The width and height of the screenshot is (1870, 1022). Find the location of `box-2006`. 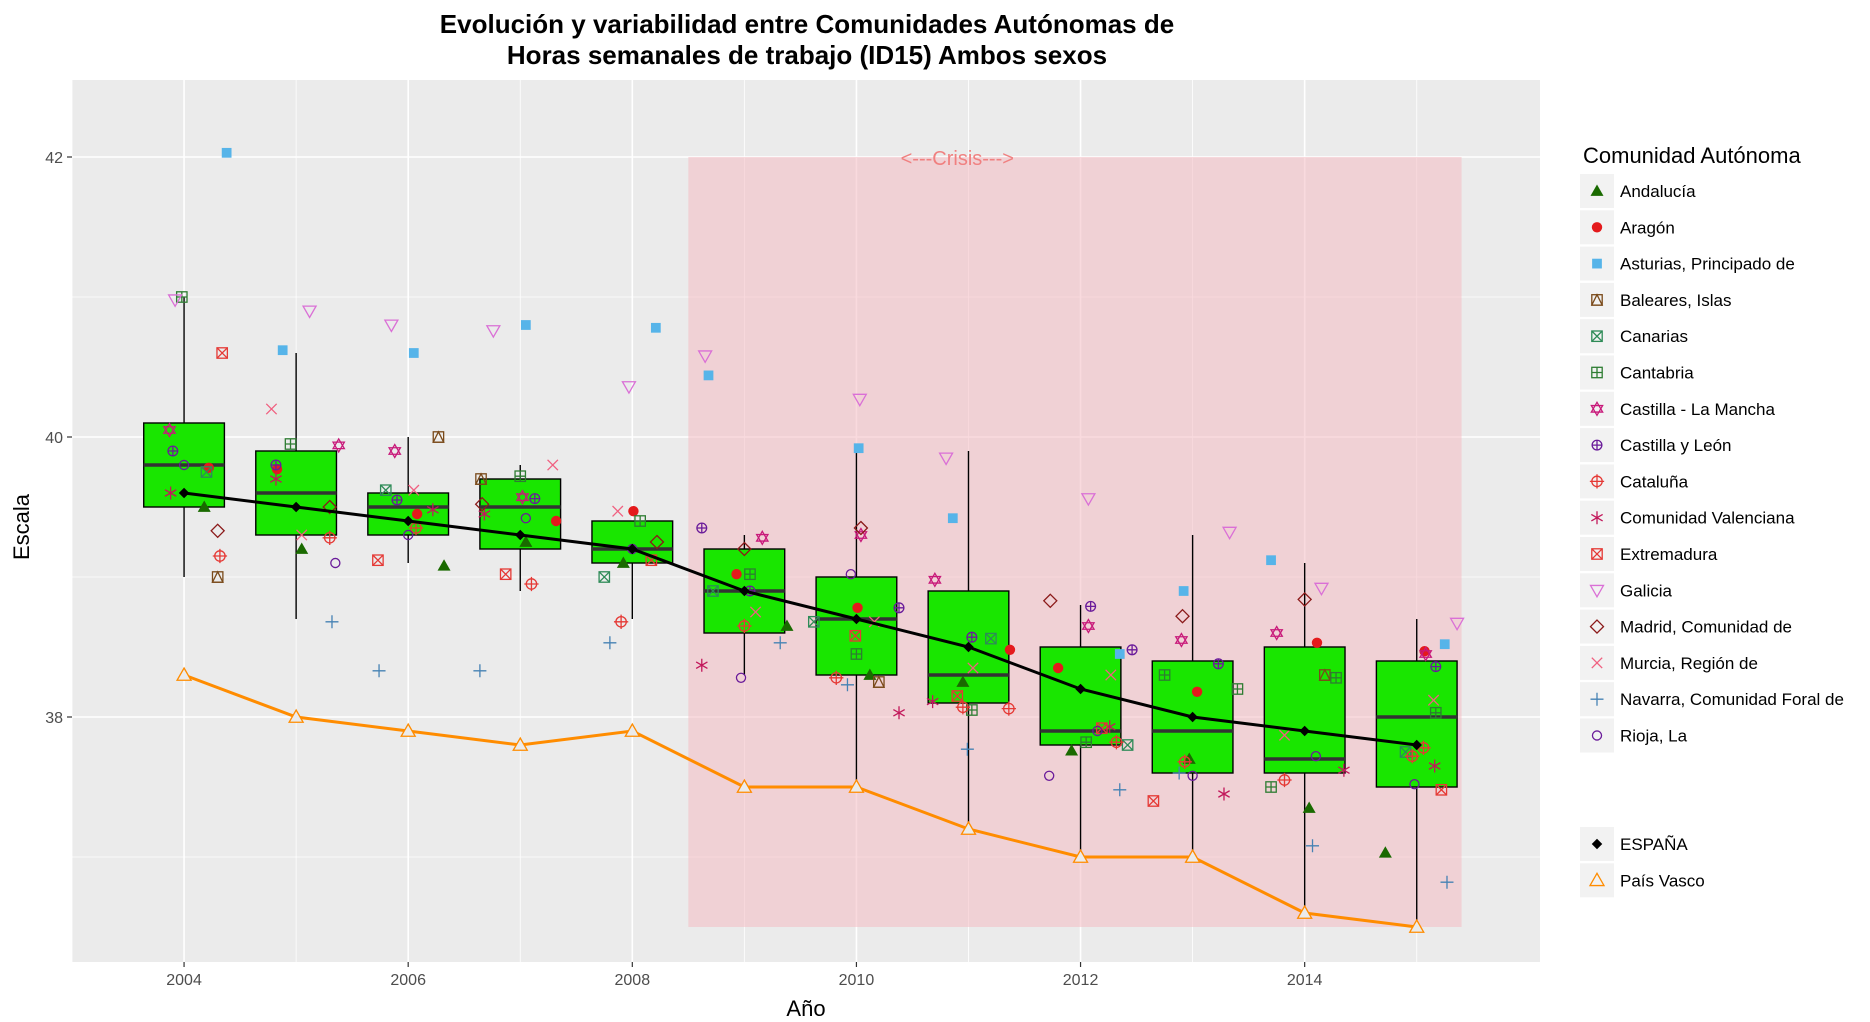

box-2006 is located at coordinates (408, 500).